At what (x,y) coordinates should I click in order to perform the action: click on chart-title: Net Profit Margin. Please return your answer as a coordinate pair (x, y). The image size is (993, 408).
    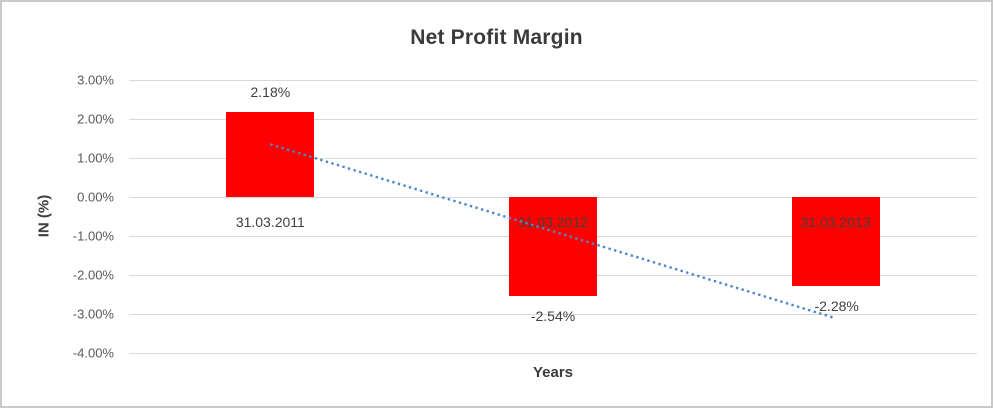
    Looking at the image, I should click on (496, 37).